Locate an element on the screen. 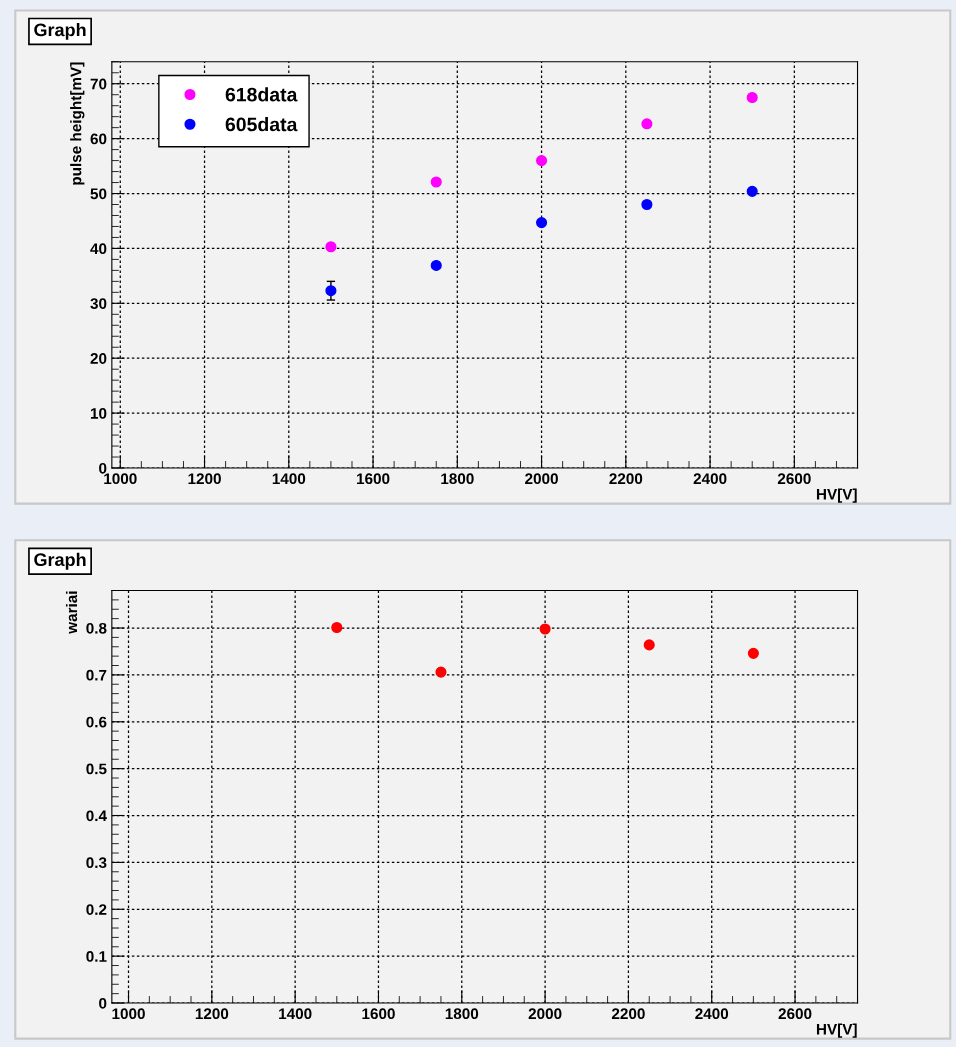 The height and width of the screenshot is (1047, 956). y-tick-label: 0.8 is located at coordinates (96, 628).